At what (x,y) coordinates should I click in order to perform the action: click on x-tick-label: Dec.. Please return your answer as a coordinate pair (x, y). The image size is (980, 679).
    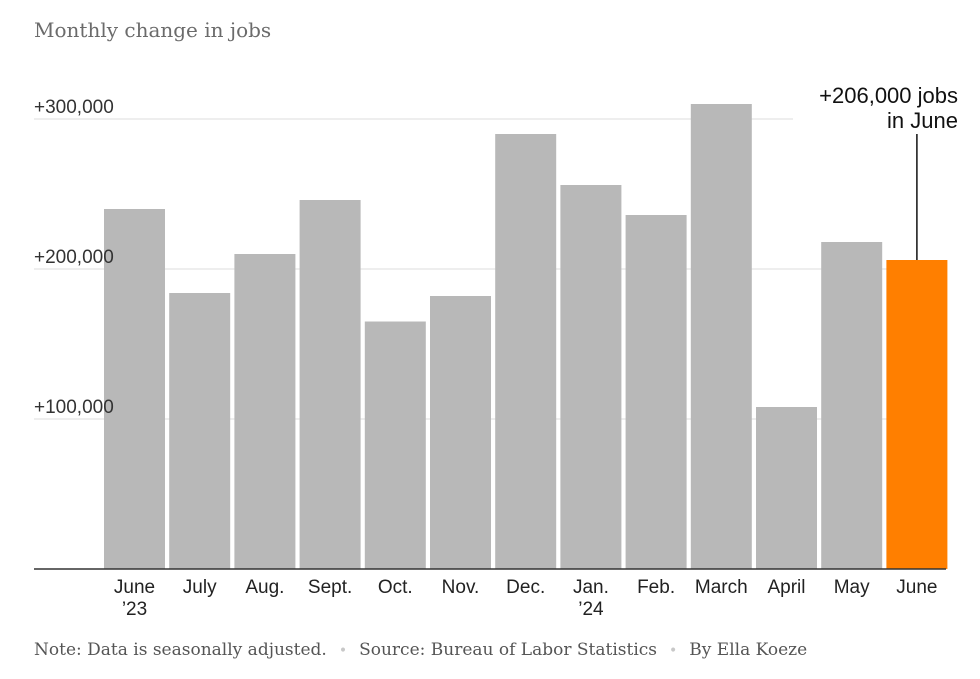
    Looking at the image, I should click on (525, 587).